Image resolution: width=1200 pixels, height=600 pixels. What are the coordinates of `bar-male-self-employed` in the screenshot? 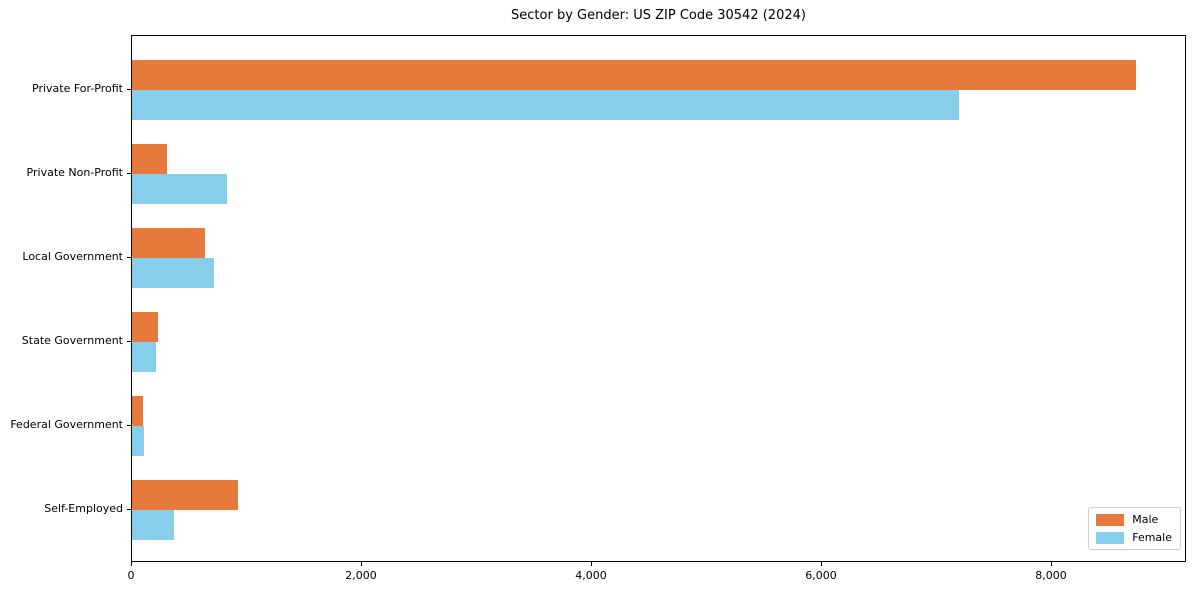 It's located at (185, 495).